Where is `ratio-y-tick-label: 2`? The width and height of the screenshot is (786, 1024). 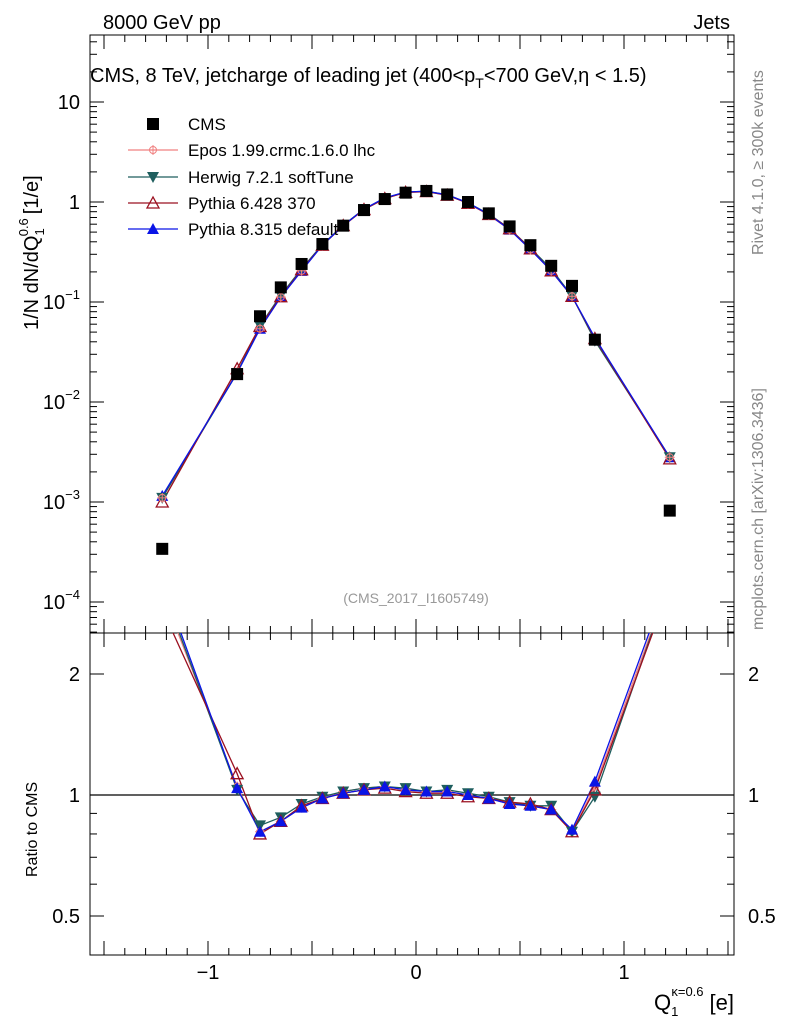
ratio-y-tick-label: 2 is located at coordinates (74, 675).